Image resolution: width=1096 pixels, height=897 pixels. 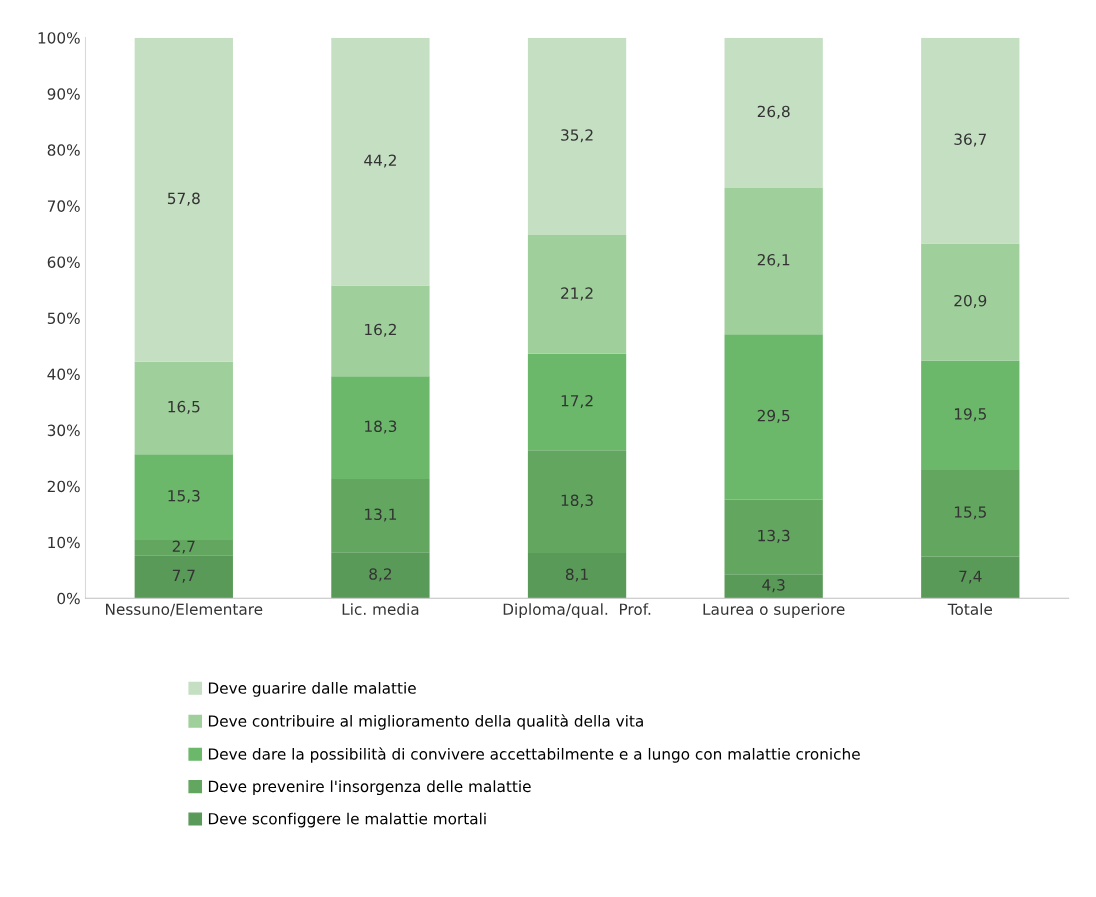 I want to click on data-label: 17,2, so click(x=577, y=401).